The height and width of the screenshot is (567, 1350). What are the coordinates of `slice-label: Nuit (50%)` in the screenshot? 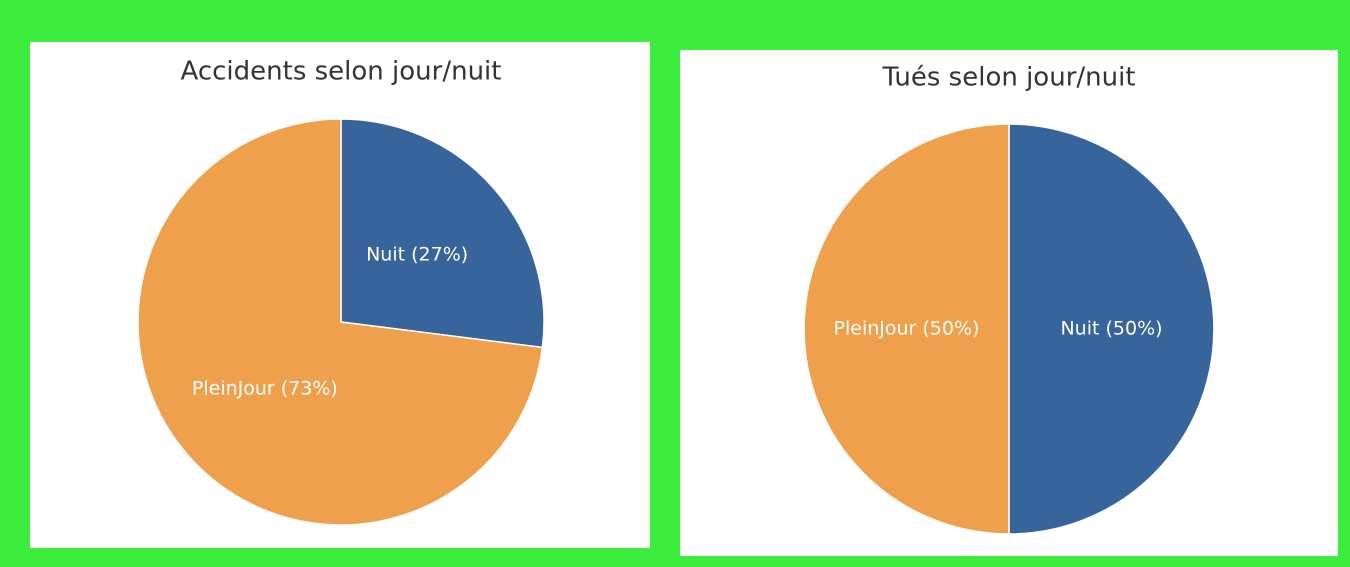 It's located at (1111, 329).